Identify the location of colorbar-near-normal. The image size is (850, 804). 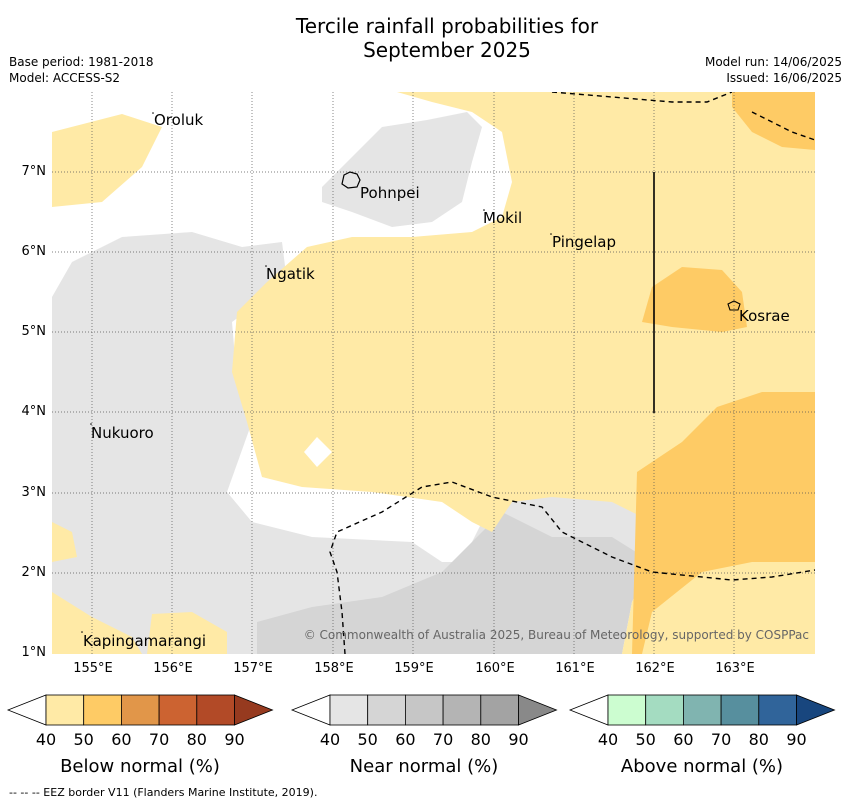
(424, 710).